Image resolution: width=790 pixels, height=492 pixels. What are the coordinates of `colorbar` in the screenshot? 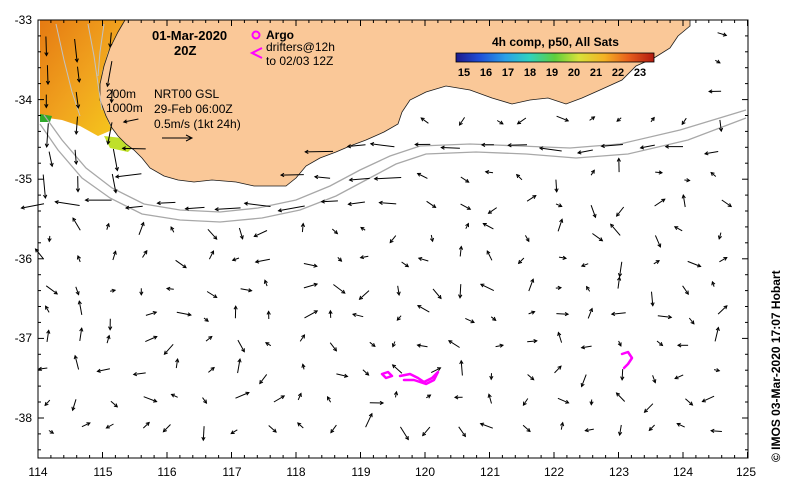 It's located at (555, 57).